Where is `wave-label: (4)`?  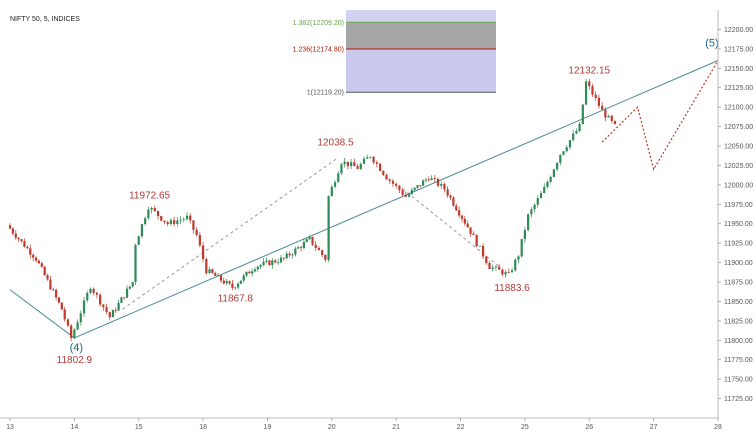
wave-label: (4) is located at coordinates (76, 348).